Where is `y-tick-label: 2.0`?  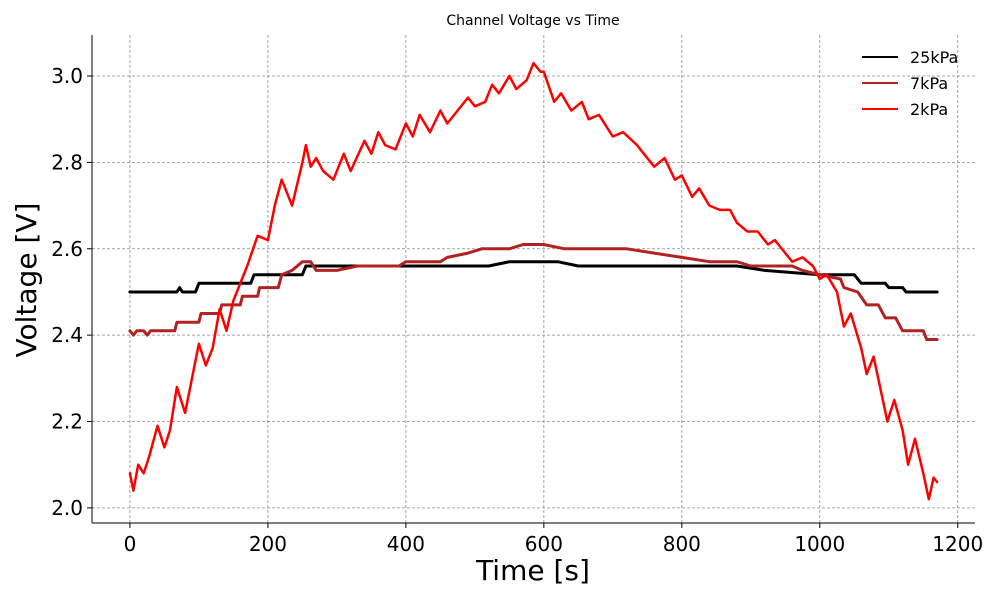 y-tick-label: 2.0 is located at coordinates (67, 508).